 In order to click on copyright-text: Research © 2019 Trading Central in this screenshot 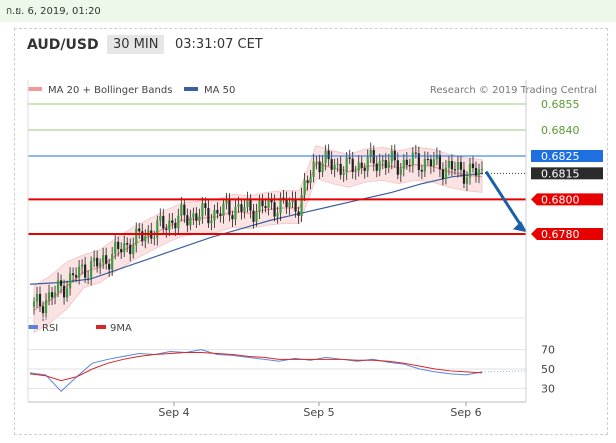, I will do `click(513, 90)`.